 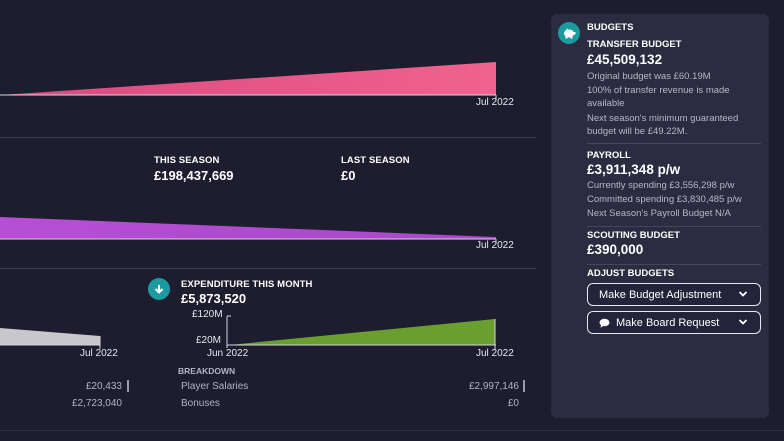 What do you see at coordinates (375, 160) in the screenshot?
I see `last-season-label: LAST SEASON` at bounding box center [375, 160].